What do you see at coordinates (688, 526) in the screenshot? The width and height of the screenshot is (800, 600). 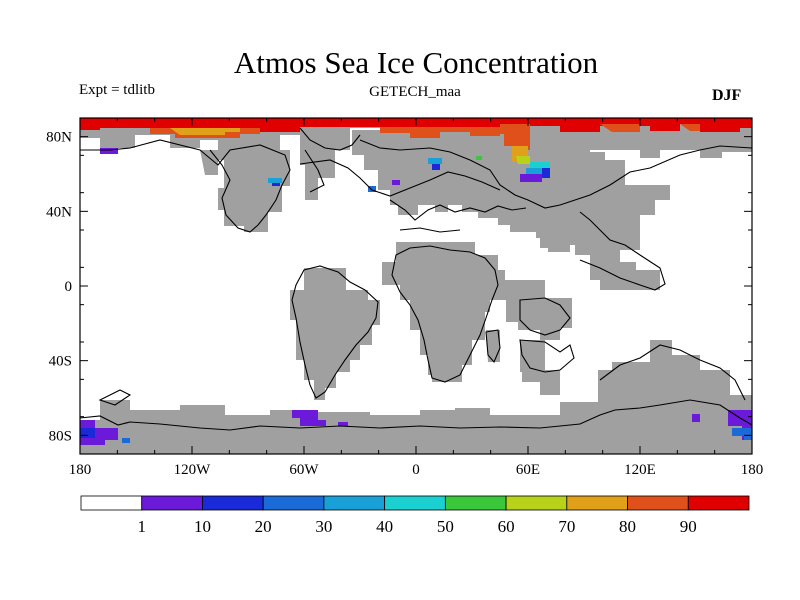 I see `colorbar-label: 90` at bounding box center [688, 526].